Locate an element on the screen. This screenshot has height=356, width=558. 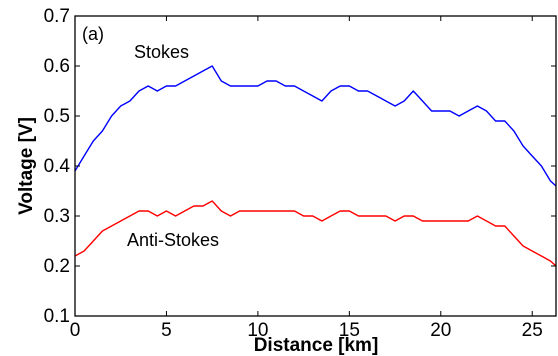
x-tick-label: 0 is located at coordinates (75, 330).